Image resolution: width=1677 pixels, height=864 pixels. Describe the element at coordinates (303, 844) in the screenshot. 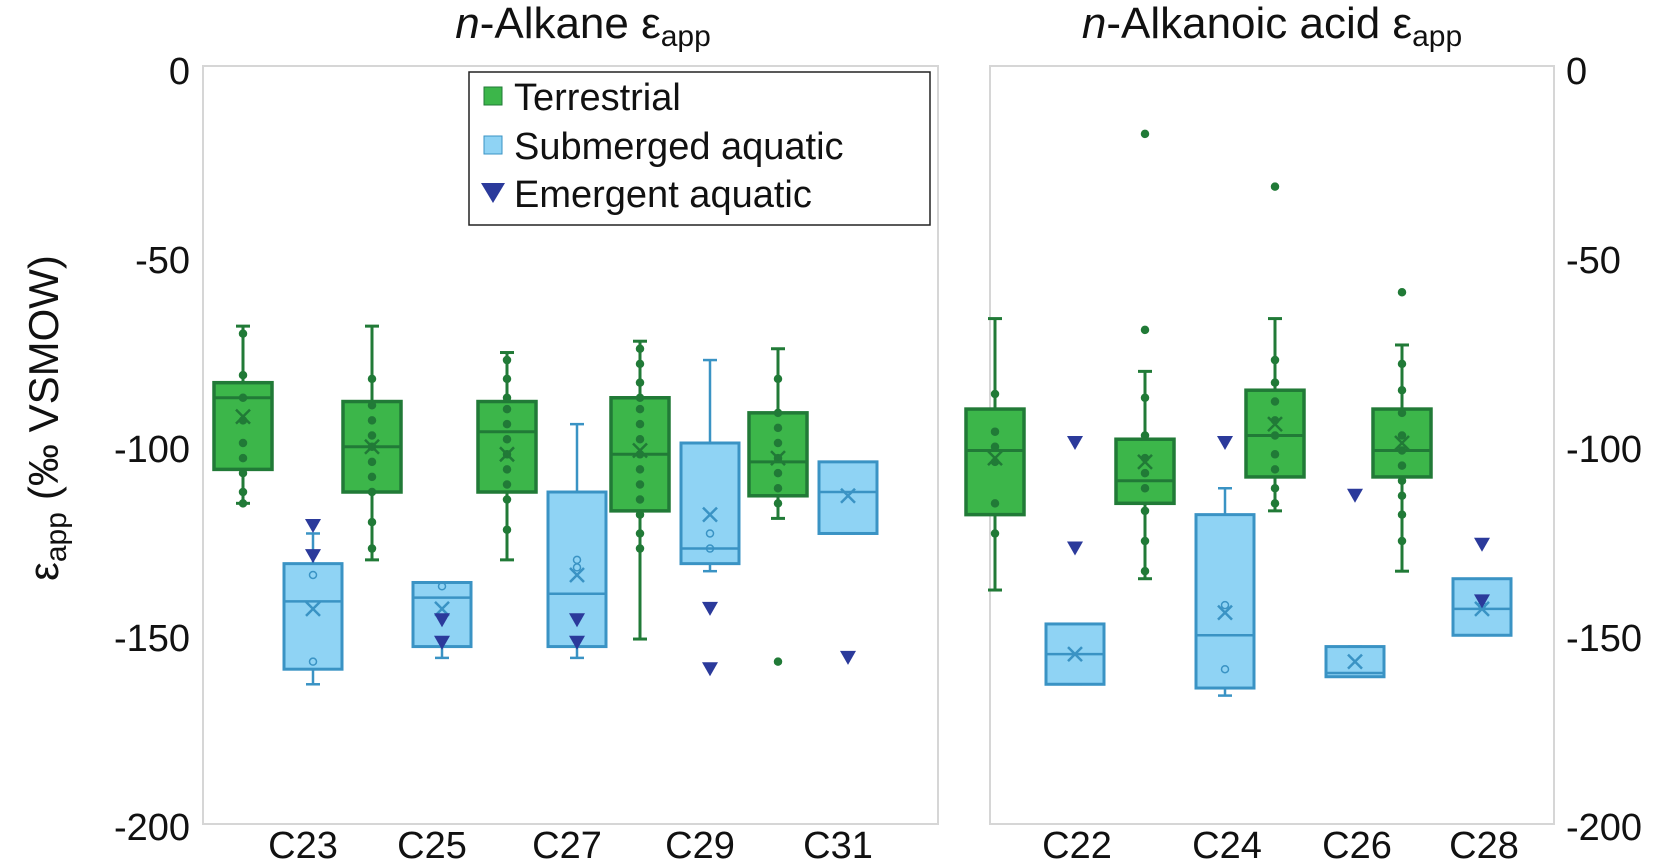

I see `x-tick-label: C23` at that location.